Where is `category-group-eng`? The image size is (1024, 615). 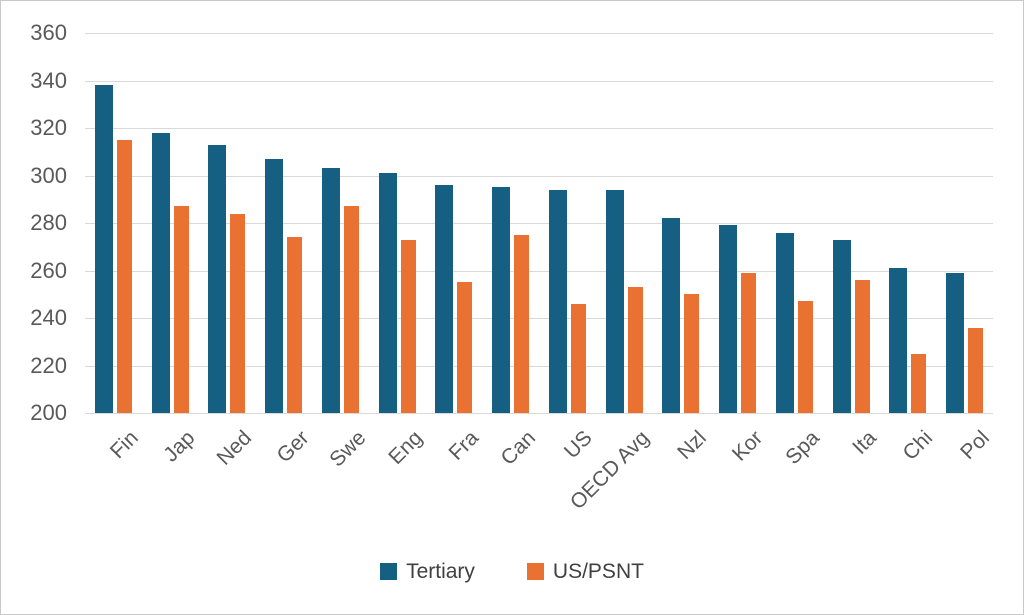 category-group-eng is located at coordinates (397, 223).